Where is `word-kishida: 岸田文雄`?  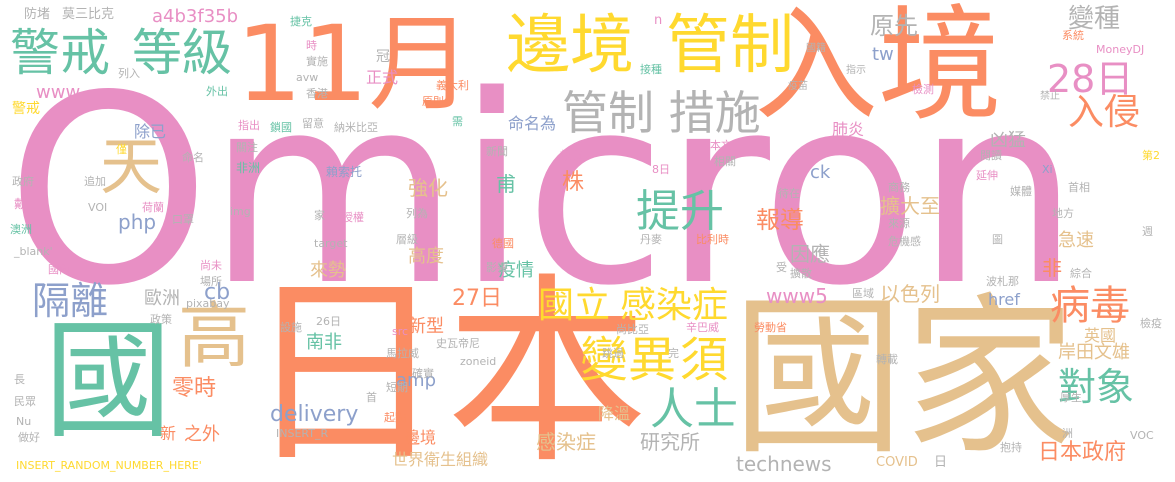 word-kishida: 岸田文雄 is located at coordinates (1094, 352).